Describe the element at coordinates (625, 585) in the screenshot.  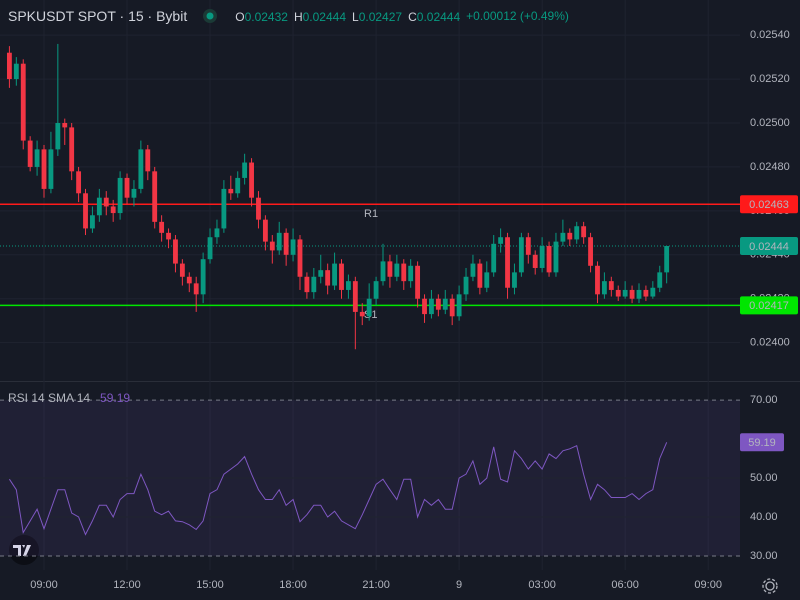
I see `x-tick-label: 06:00` at that location.